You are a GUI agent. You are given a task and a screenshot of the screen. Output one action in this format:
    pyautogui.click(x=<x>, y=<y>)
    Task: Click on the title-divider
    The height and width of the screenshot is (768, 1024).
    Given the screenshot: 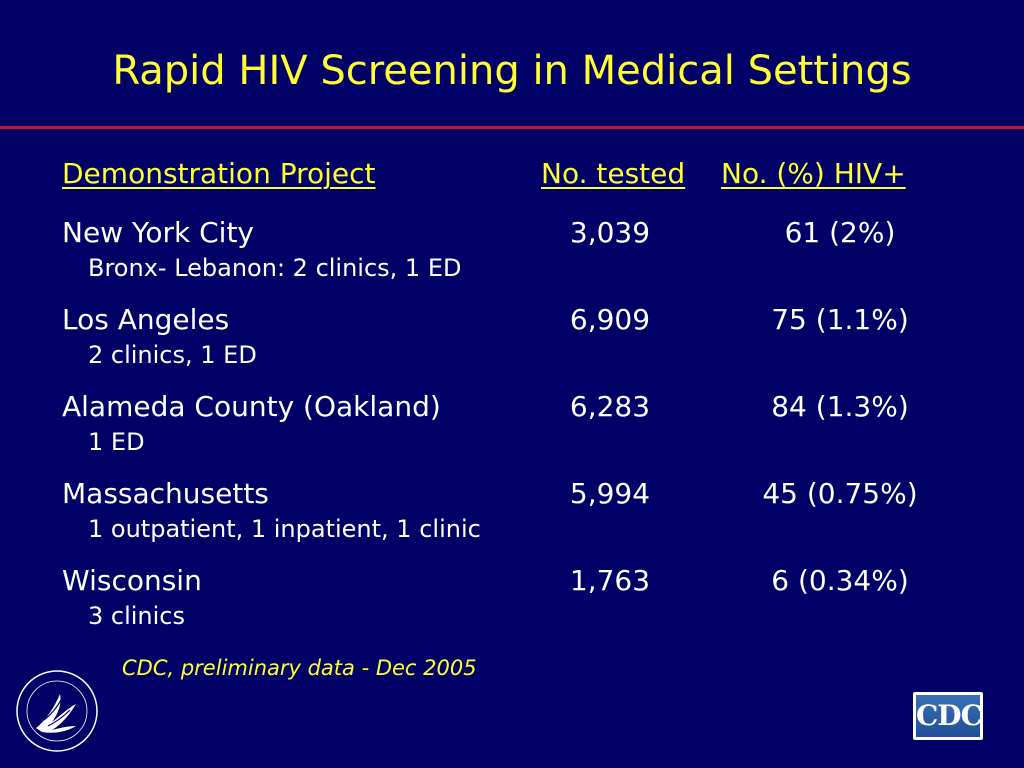 What is the action you would take?
    pyautogui.click(x=512, y=127)
    